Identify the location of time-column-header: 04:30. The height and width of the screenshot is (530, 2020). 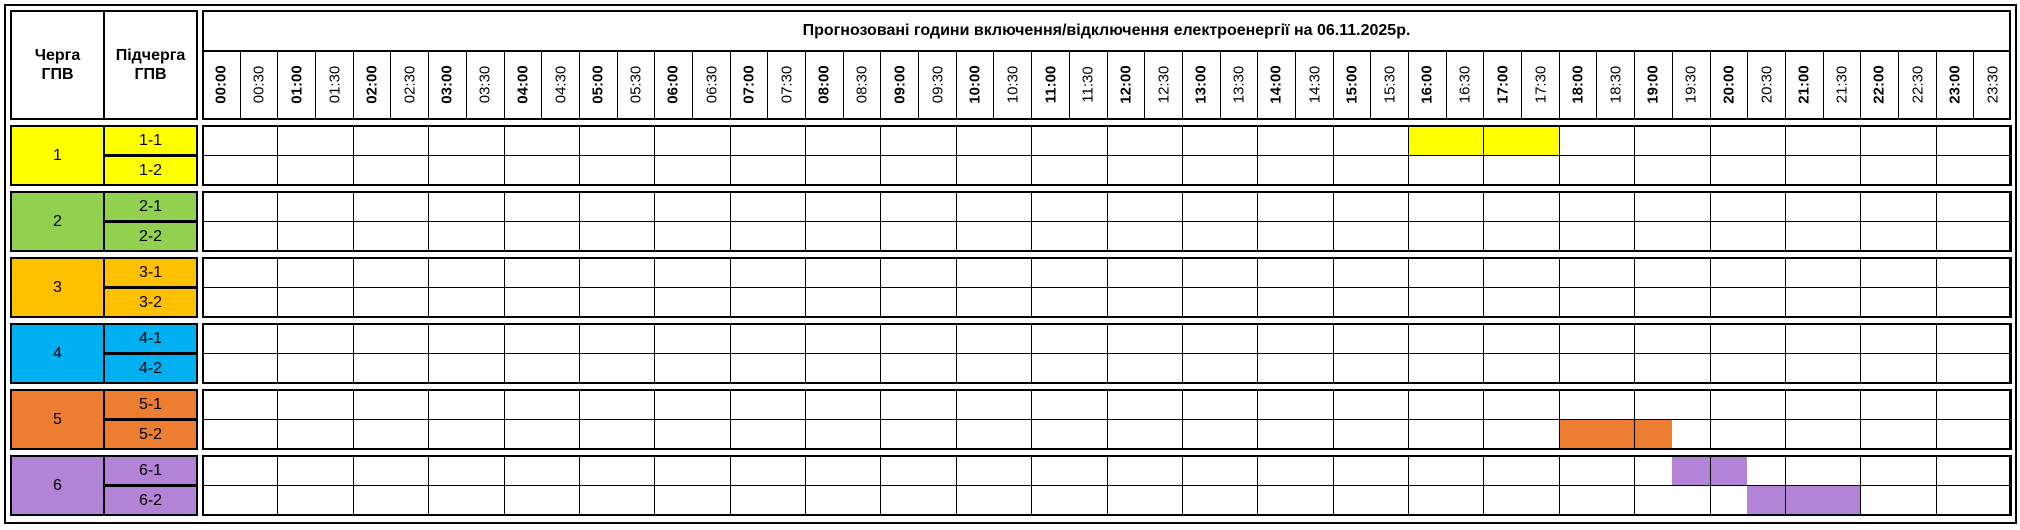
(560, 84).